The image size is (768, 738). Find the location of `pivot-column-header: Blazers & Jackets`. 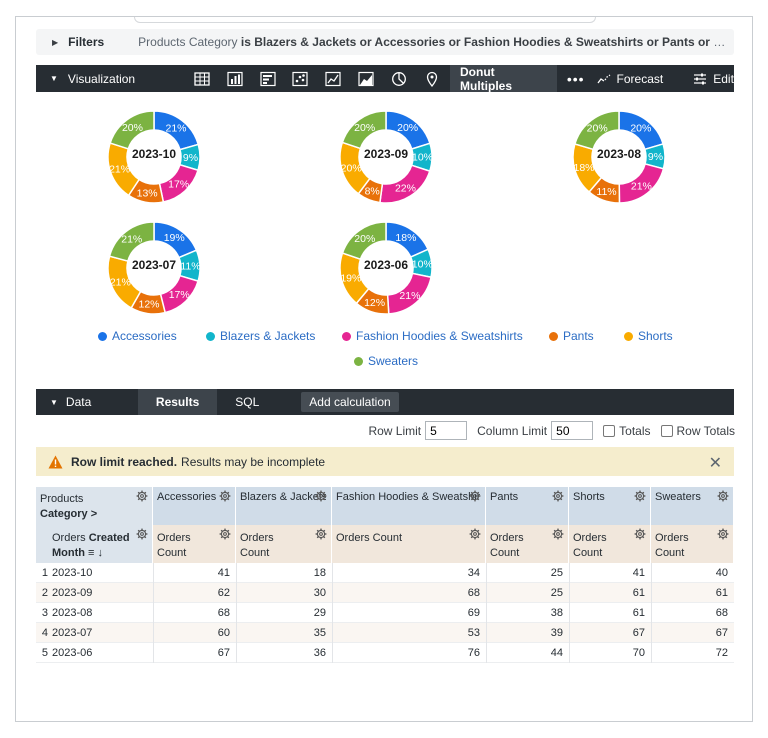

pivot-column-header: Blazers & Jackets is located at coordinates (284, 506).